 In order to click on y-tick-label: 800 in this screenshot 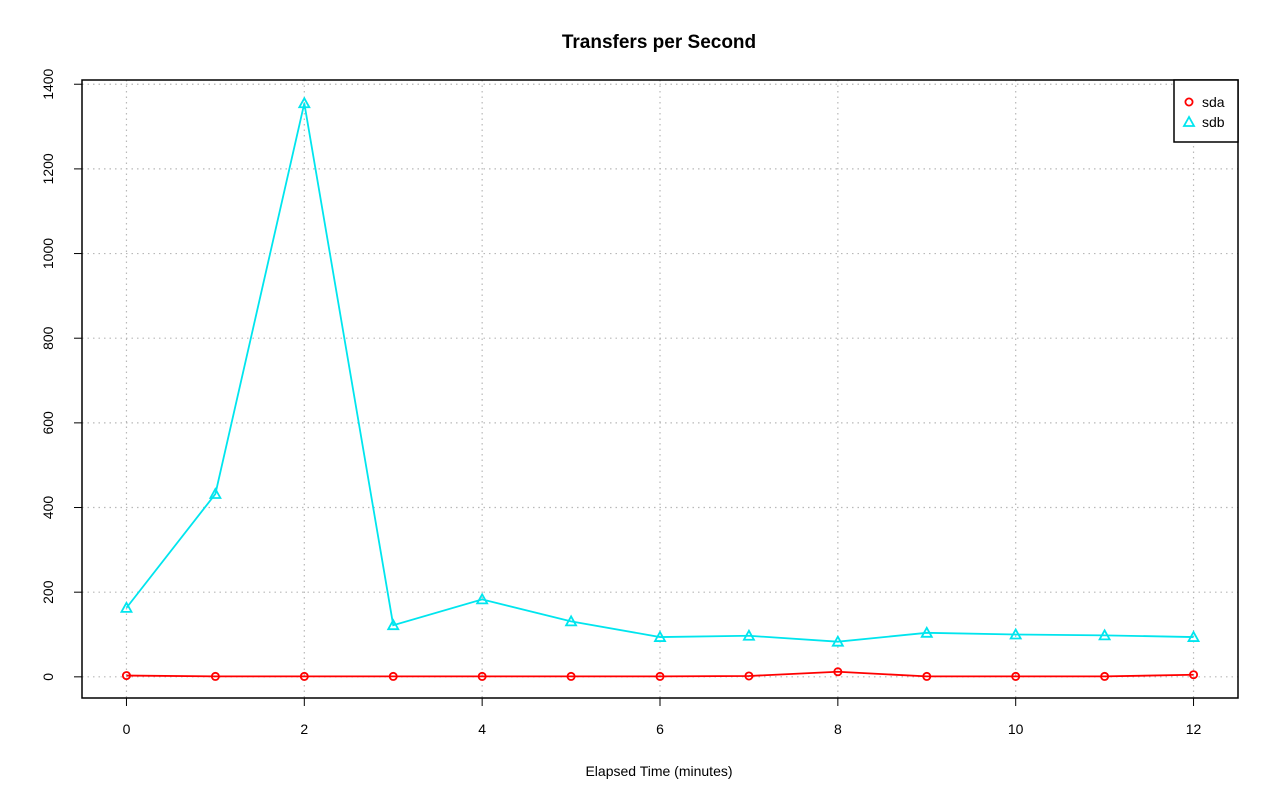, I will do `click(48, 338)`.